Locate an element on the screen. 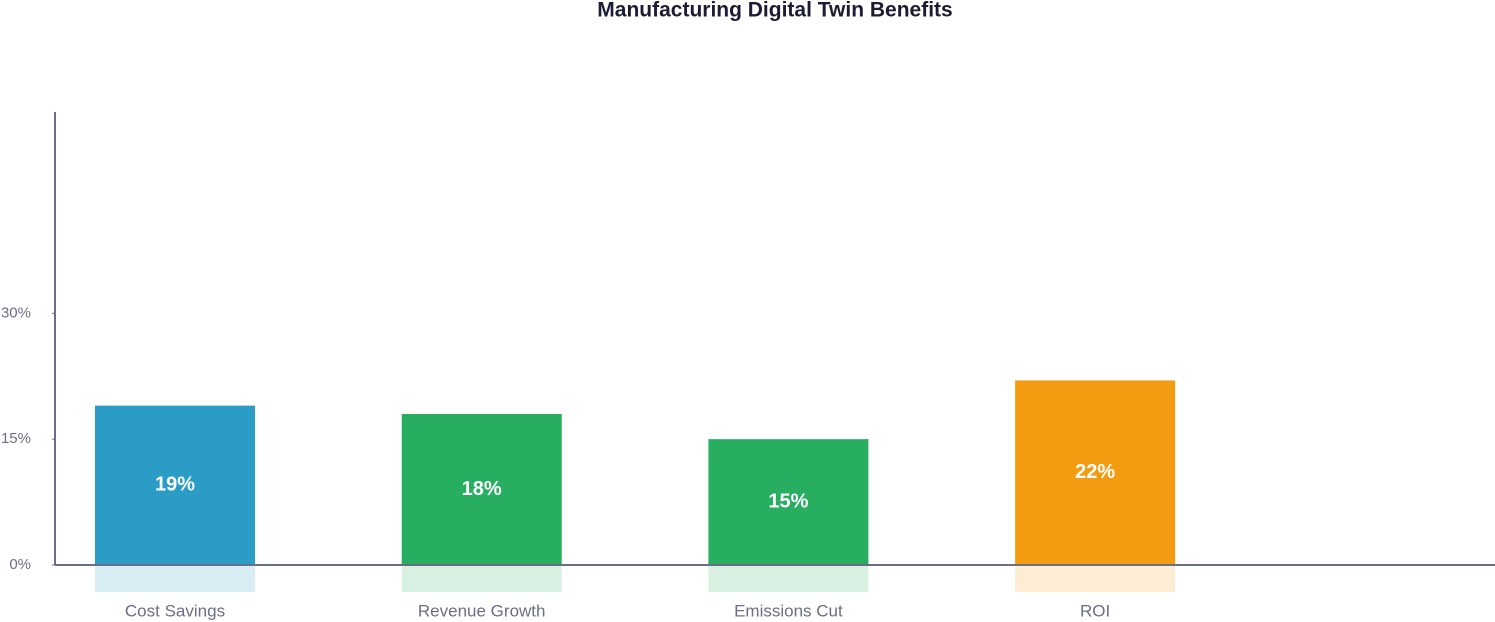 This screenshot has width=1495, height=622. value-label: 15% is located at coordinates (788, 501).